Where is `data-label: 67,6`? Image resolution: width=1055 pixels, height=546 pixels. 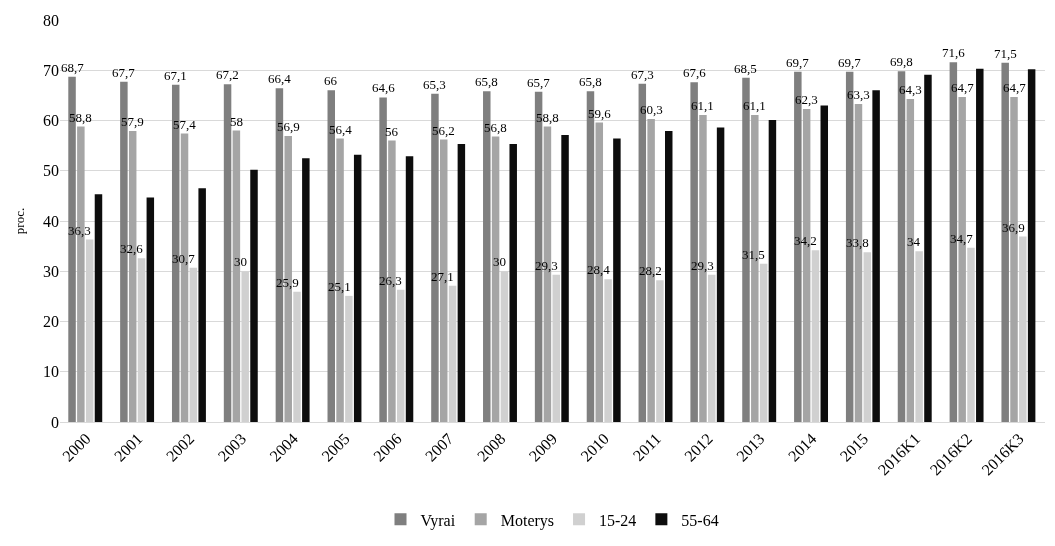 data-label: 67,6 is located at coordinates (695, 72).